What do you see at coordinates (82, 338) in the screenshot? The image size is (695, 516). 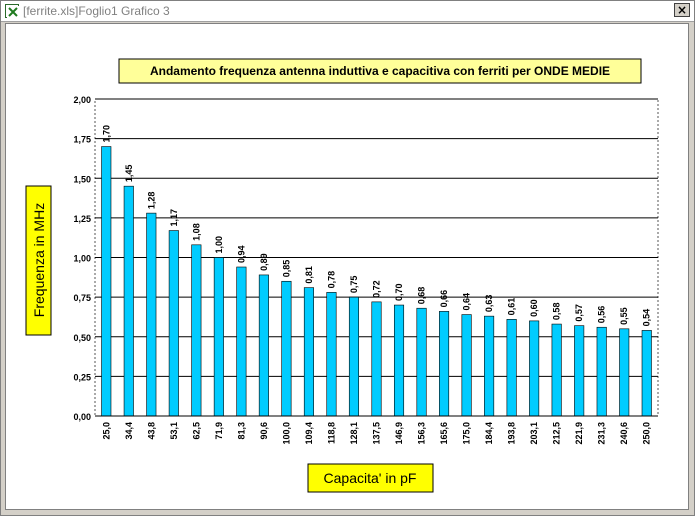 I see `y-tick-label: 0,50` at bounding box center [82, 338].